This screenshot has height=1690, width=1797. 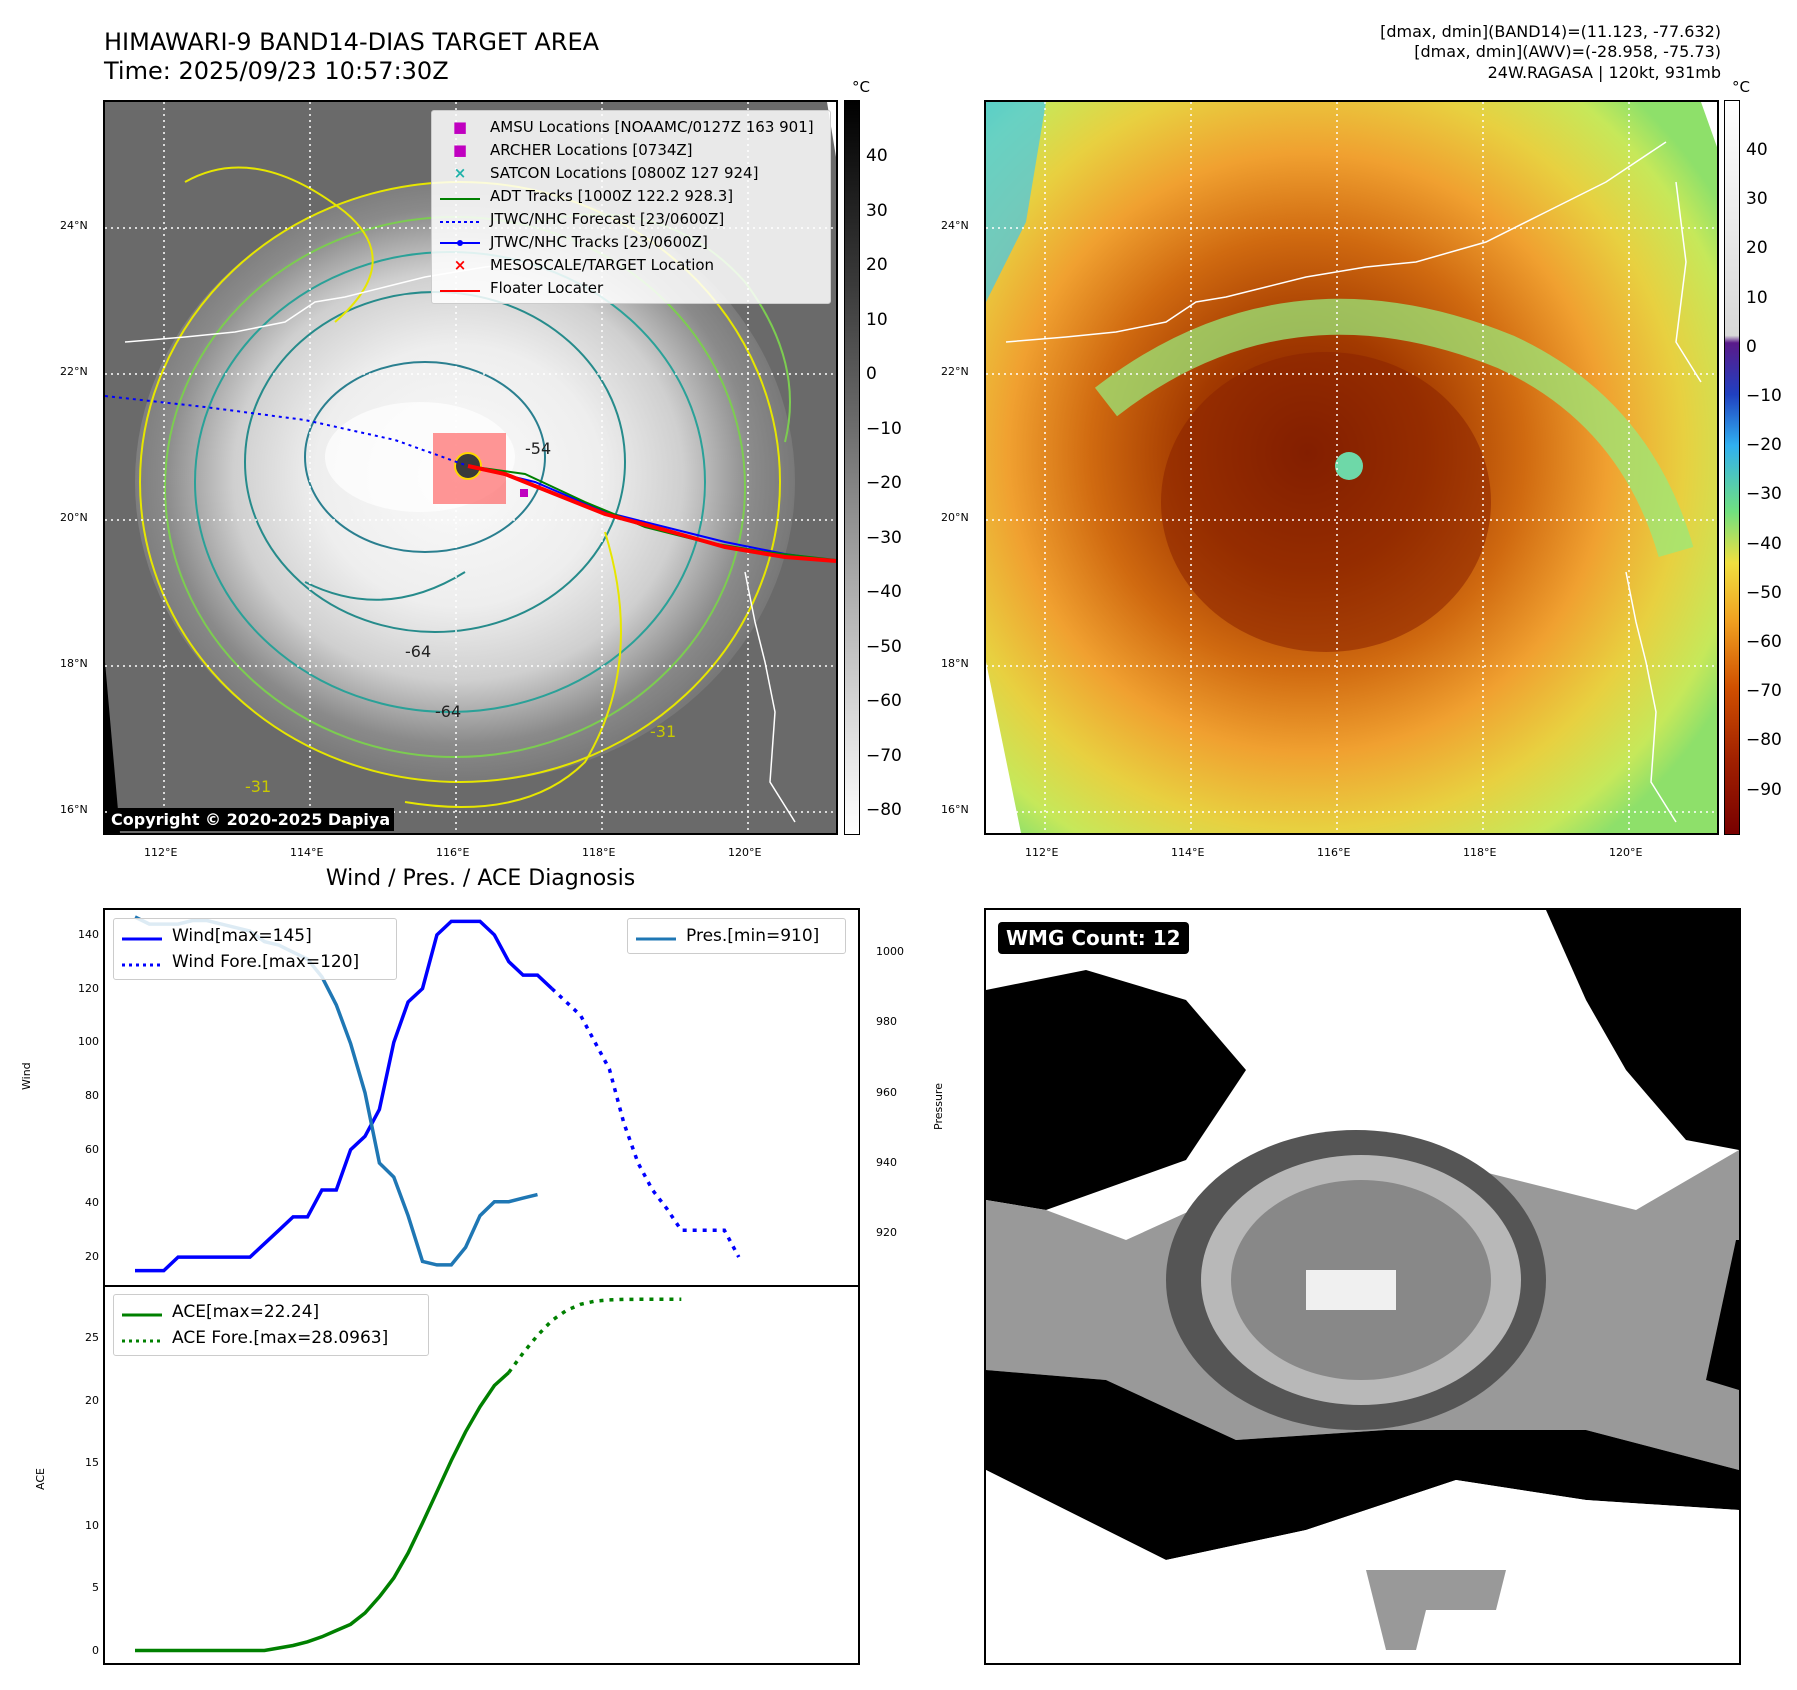 I want to click on pres-ylabel: Pressure, so click(x=938, y=1106).